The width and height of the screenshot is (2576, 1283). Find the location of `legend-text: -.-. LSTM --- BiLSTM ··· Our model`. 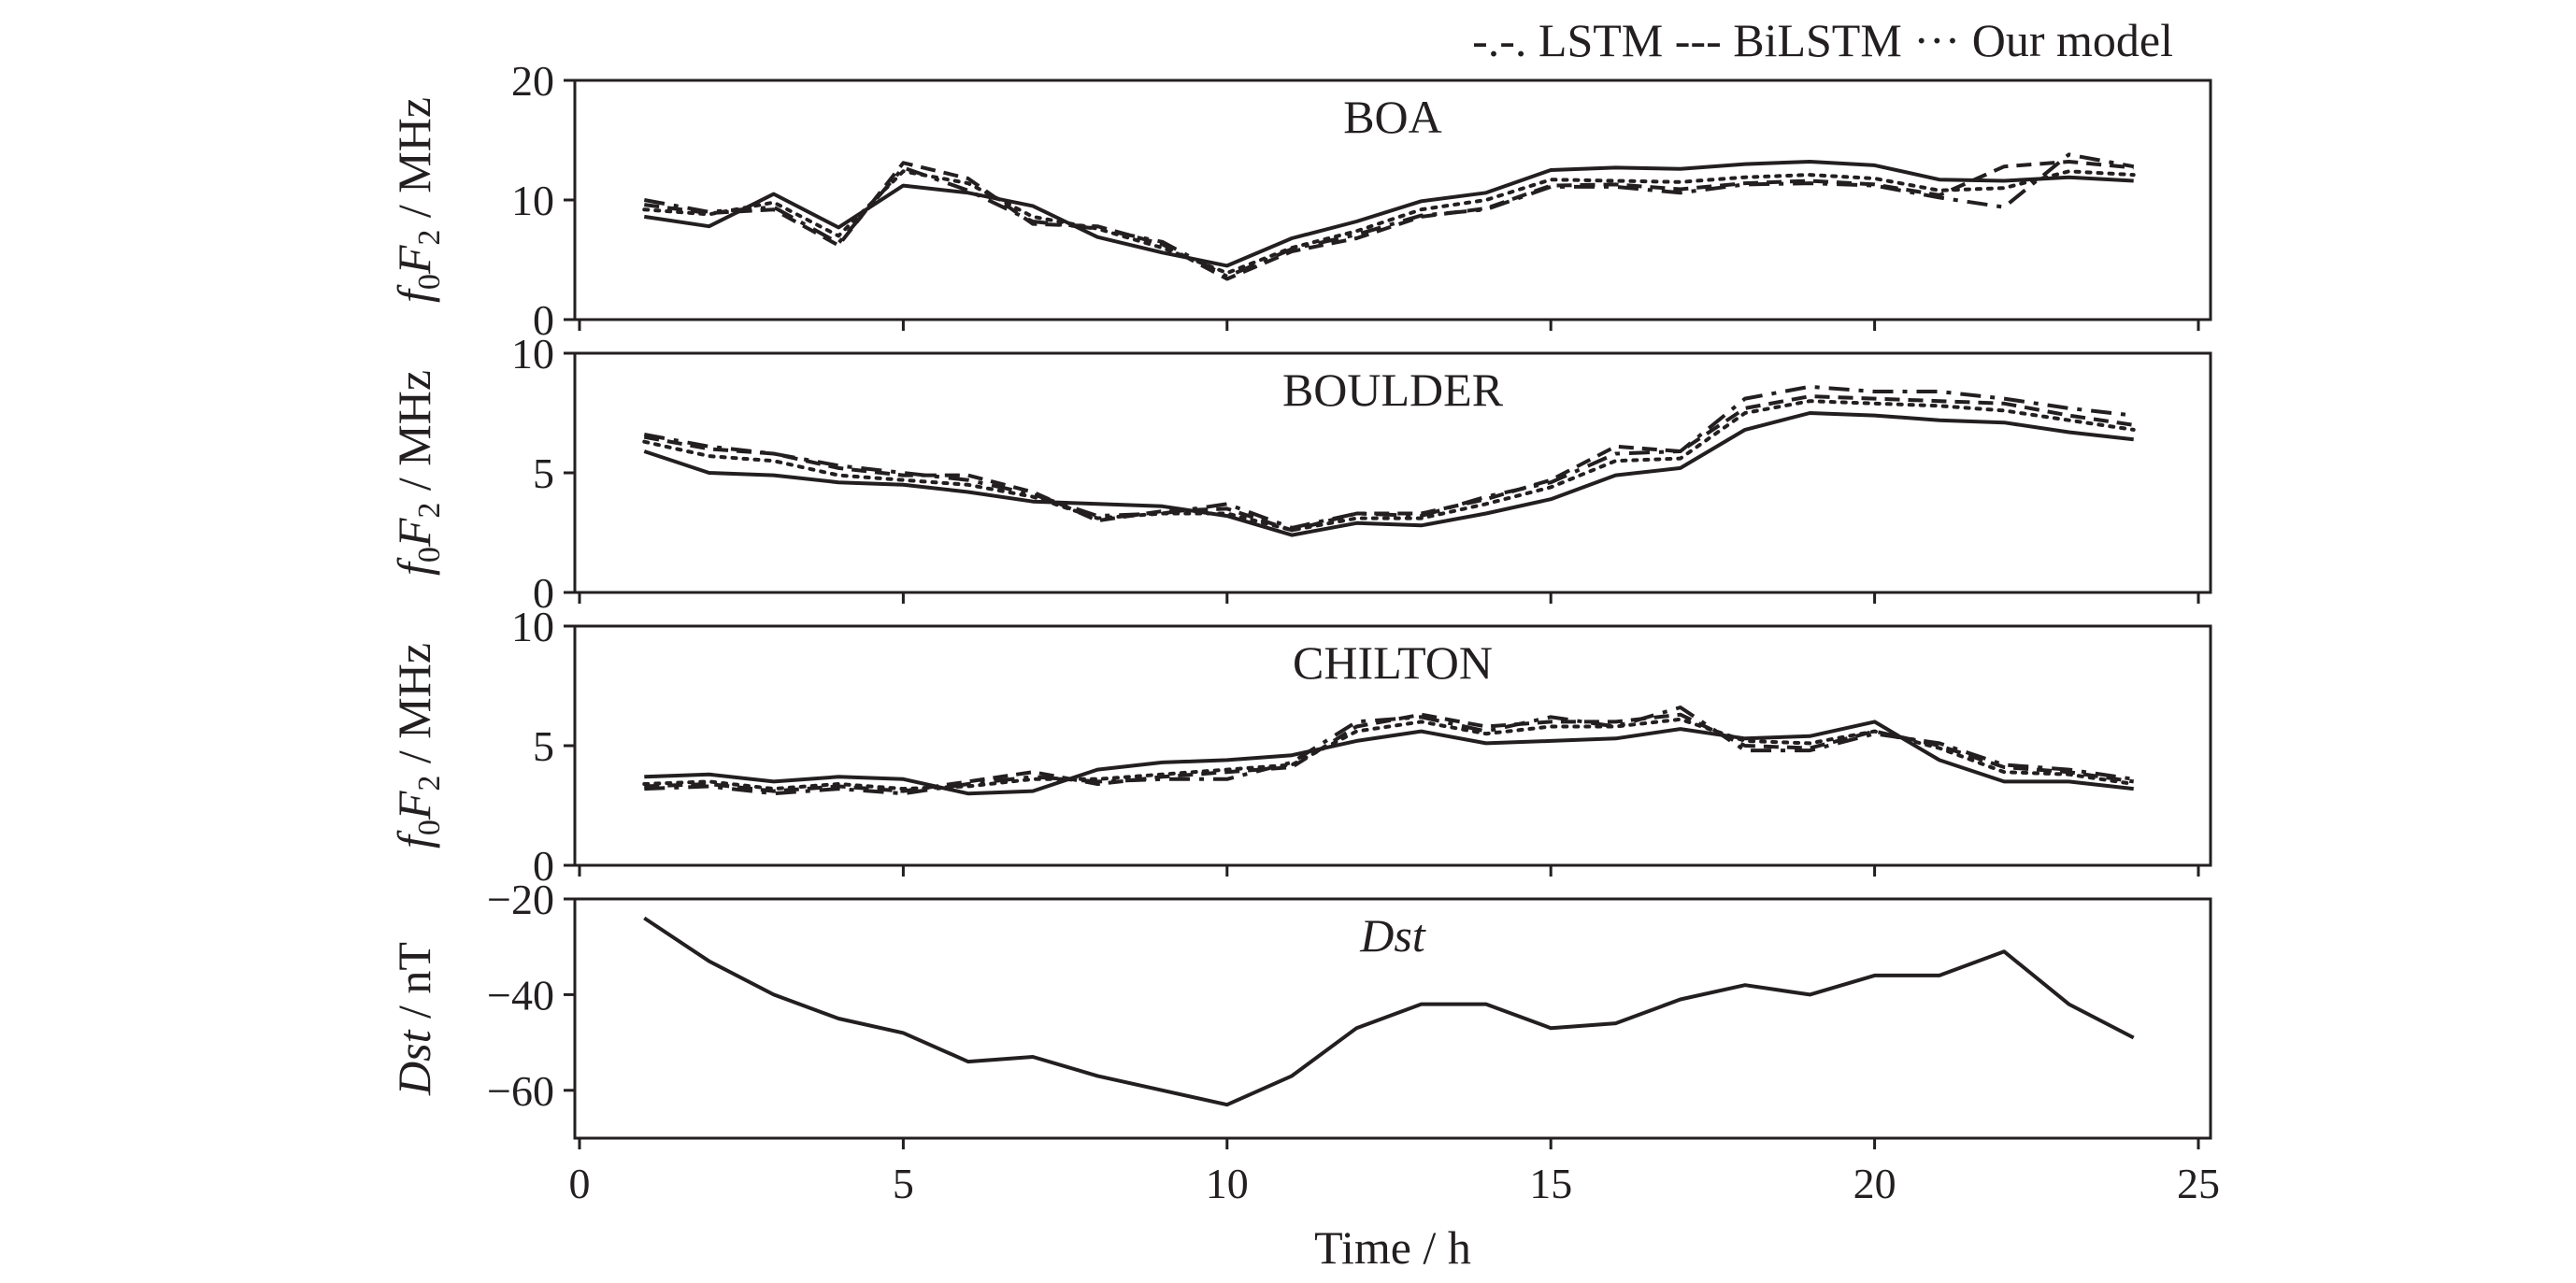

legend-text: -.-. LSTM --- BiLSTM ··· Our model is located at coordinates (1822, 40).